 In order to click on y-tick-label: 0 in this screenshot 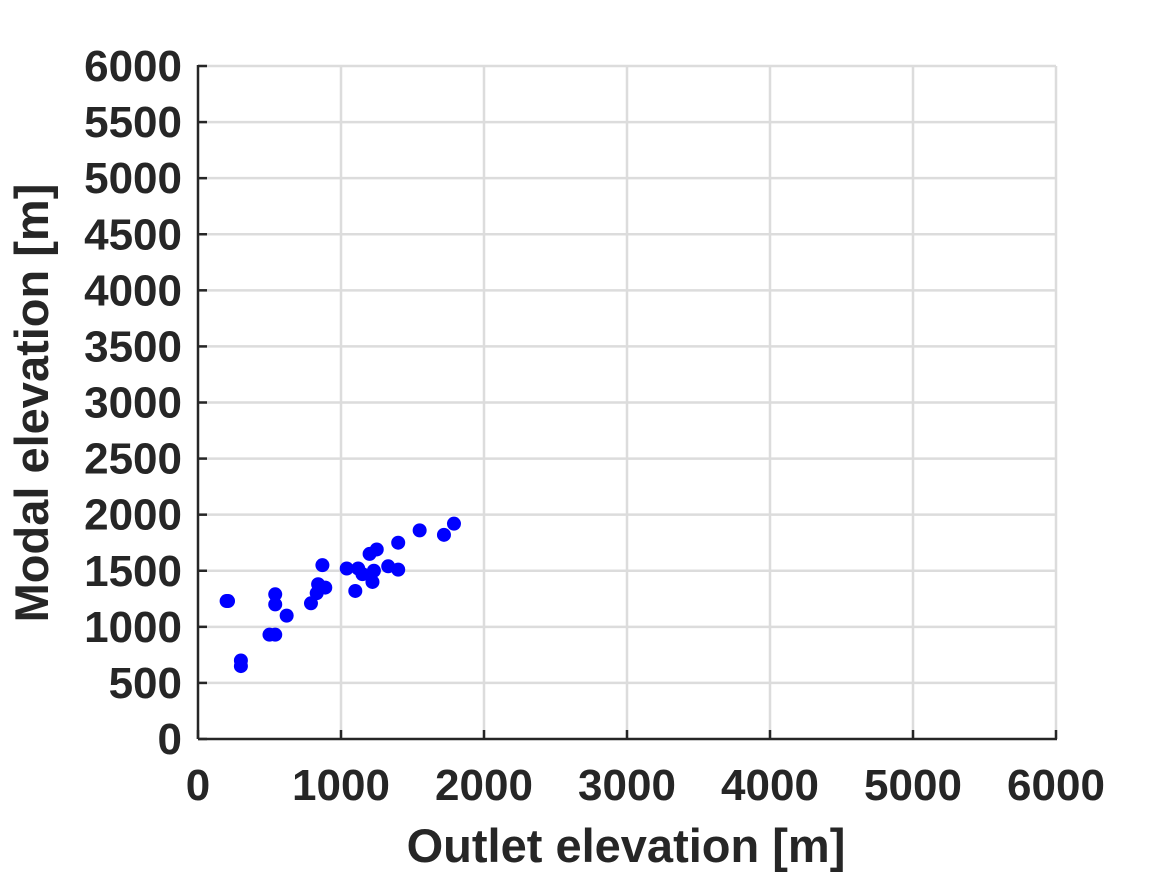, I will do `click(170, 739)`.